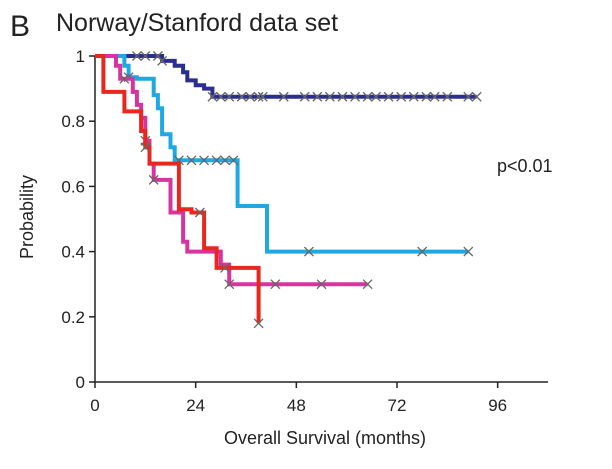  What do you see at coordinates (397, 405) in the screenshot?
I see `x-tick-label: 72` at bounding box center [397, 405].